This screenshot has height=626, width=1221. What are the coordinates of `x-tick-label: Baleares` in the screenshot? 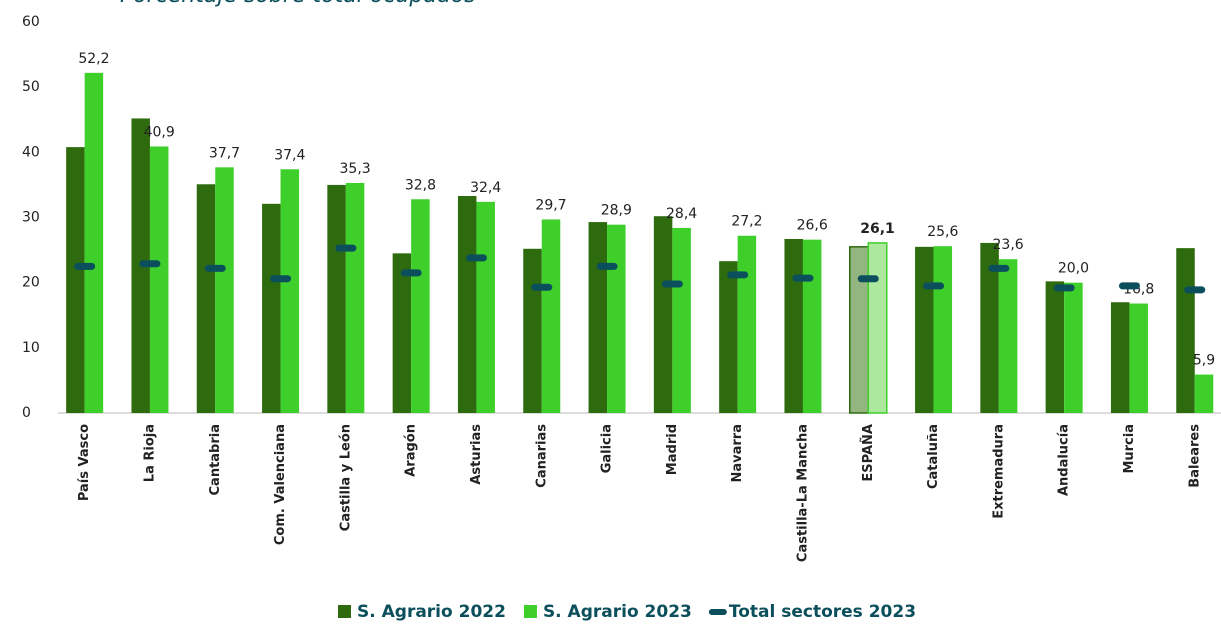 It's located at (1194, 456).